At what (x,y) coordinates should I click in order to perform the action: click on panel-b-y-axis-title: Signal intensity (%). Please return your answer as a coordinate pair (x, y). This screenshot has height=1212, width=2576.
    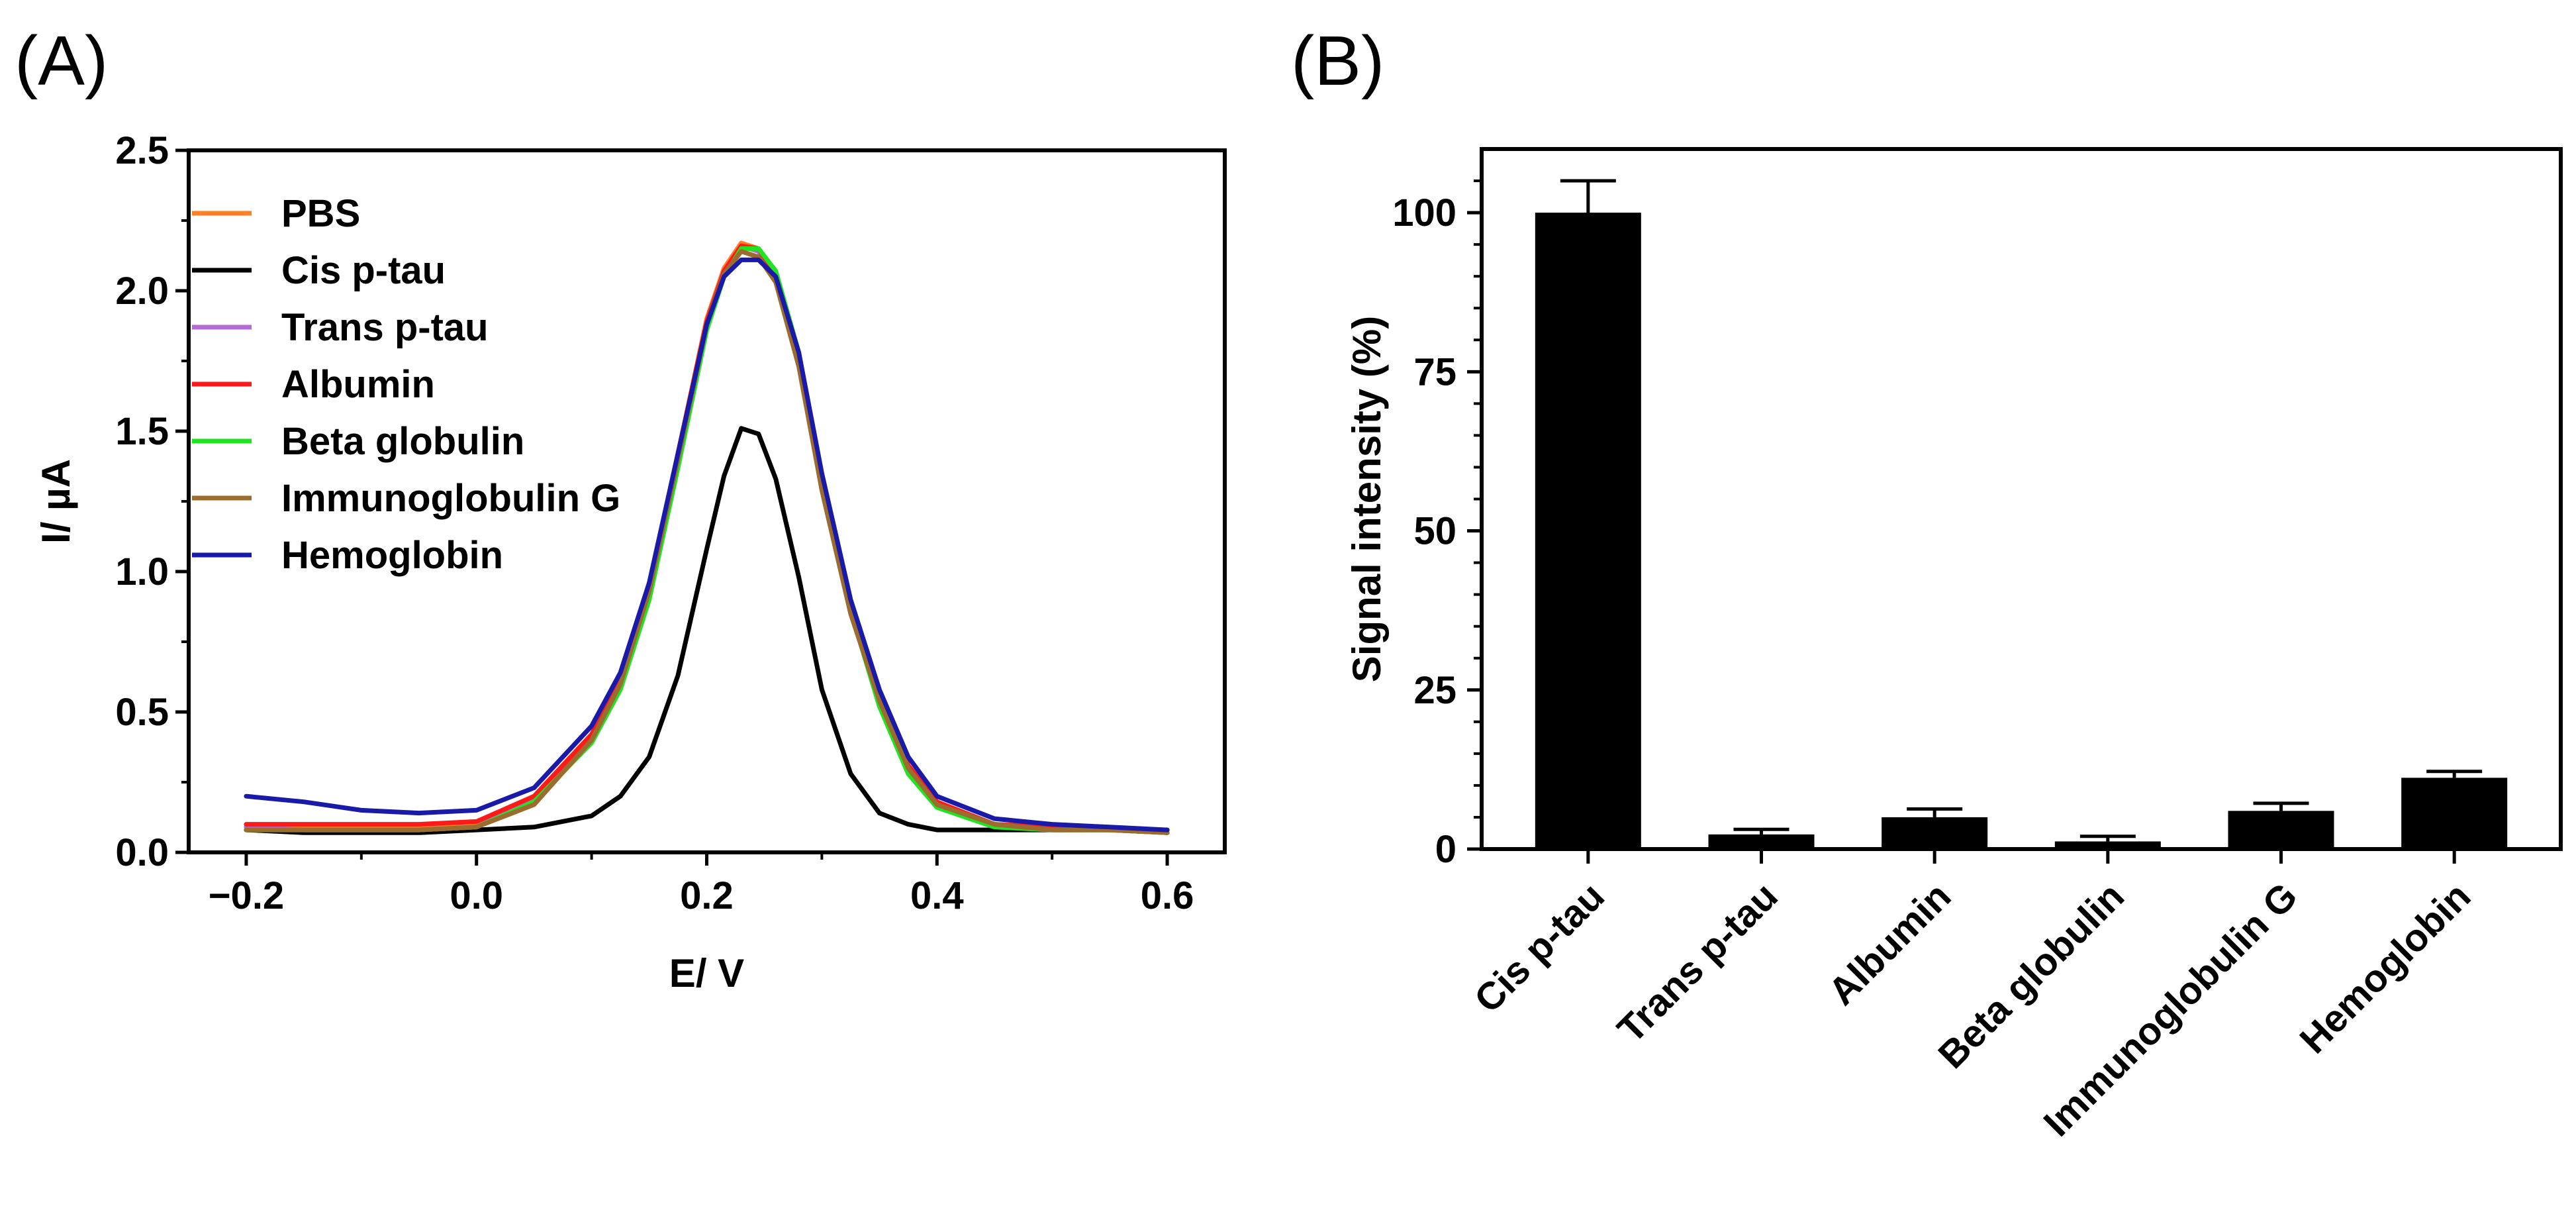
    Looking at the image, I should click on (1367, 499).